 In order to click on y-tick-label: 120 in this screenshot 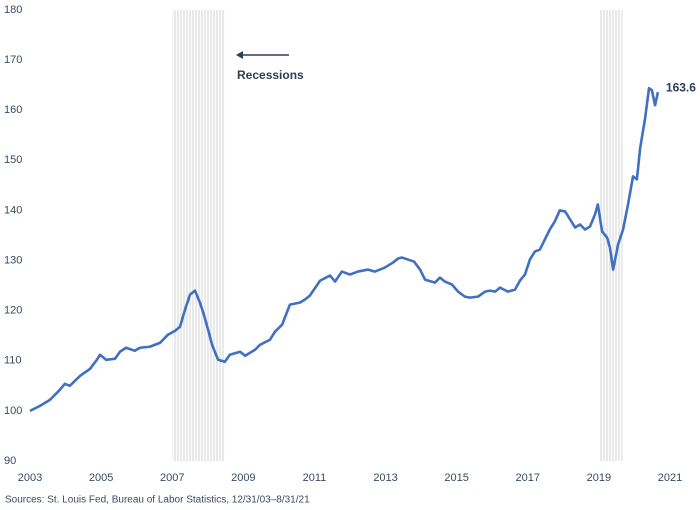, I will do `click(13, 311)`.